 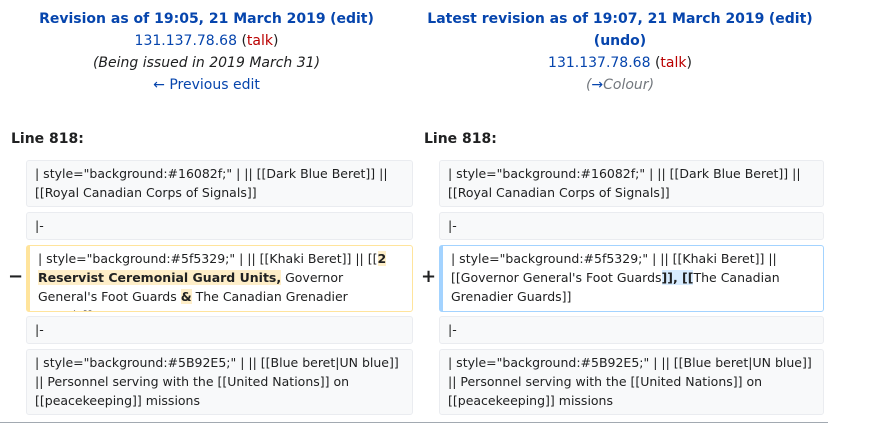 What do you see at coordinates (677, 277) in the screenshot?
I see `added-highlight: ]], [[` at bounding box center [677, 277].